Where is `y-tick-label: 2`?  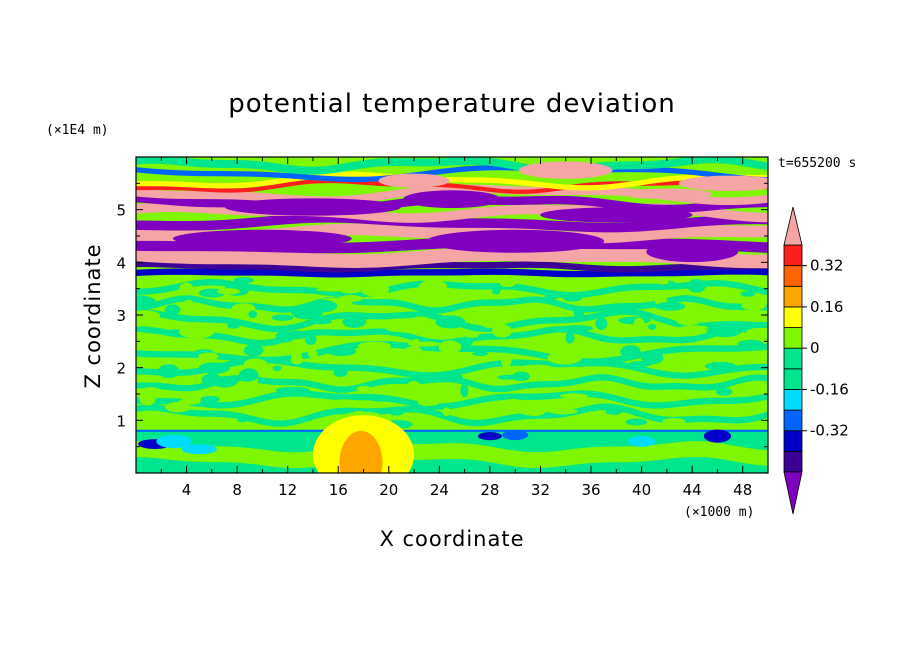 y-tick-label: 2 is located at coordinates (121, 369).